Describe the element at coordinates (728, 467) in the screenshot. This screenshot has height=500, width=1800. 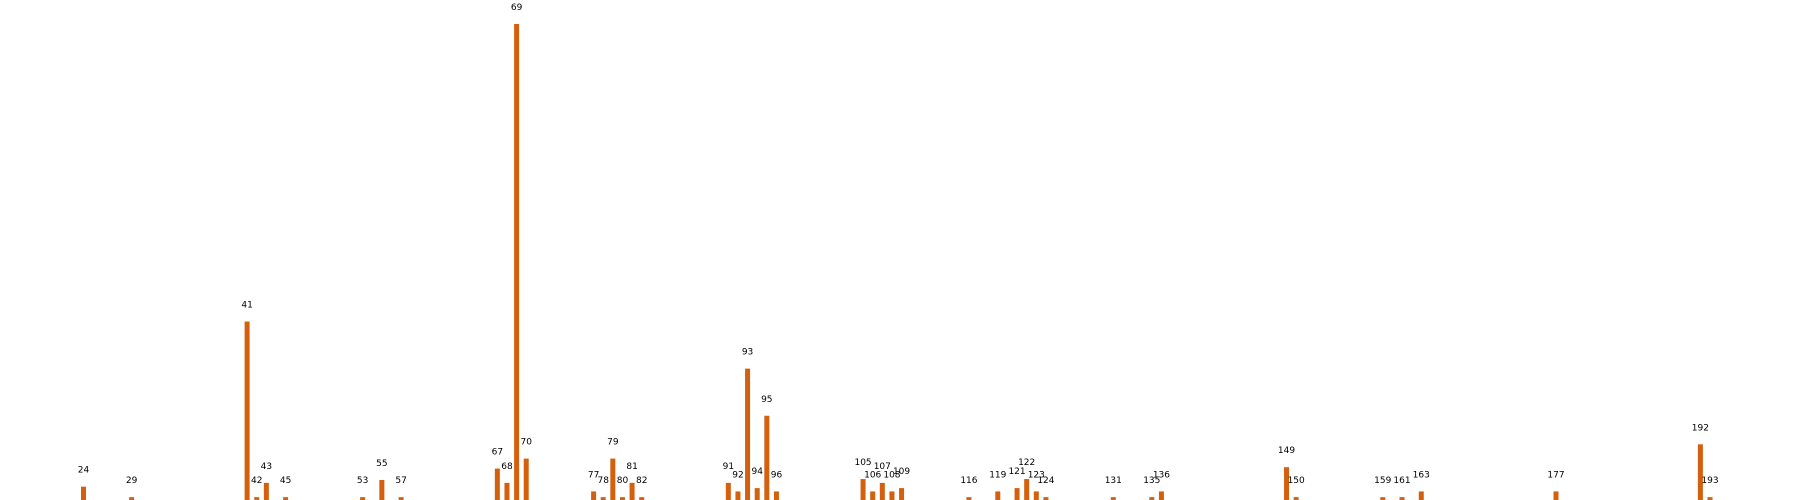
I see `bar-label-91: 91` at that location.